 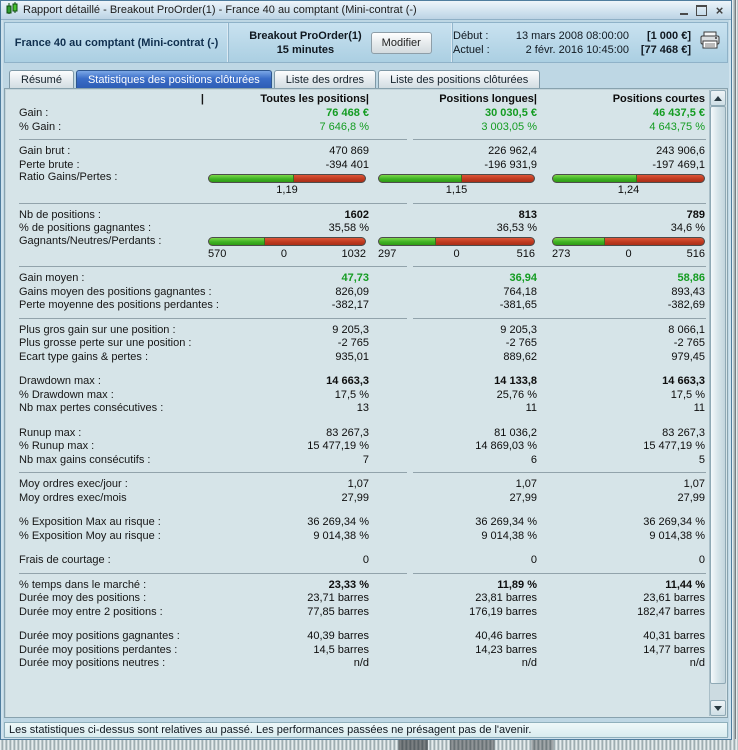 I want to click on table-row: Gain moyen : 47,73 36,94 58,86, so click(x=356, y=279).